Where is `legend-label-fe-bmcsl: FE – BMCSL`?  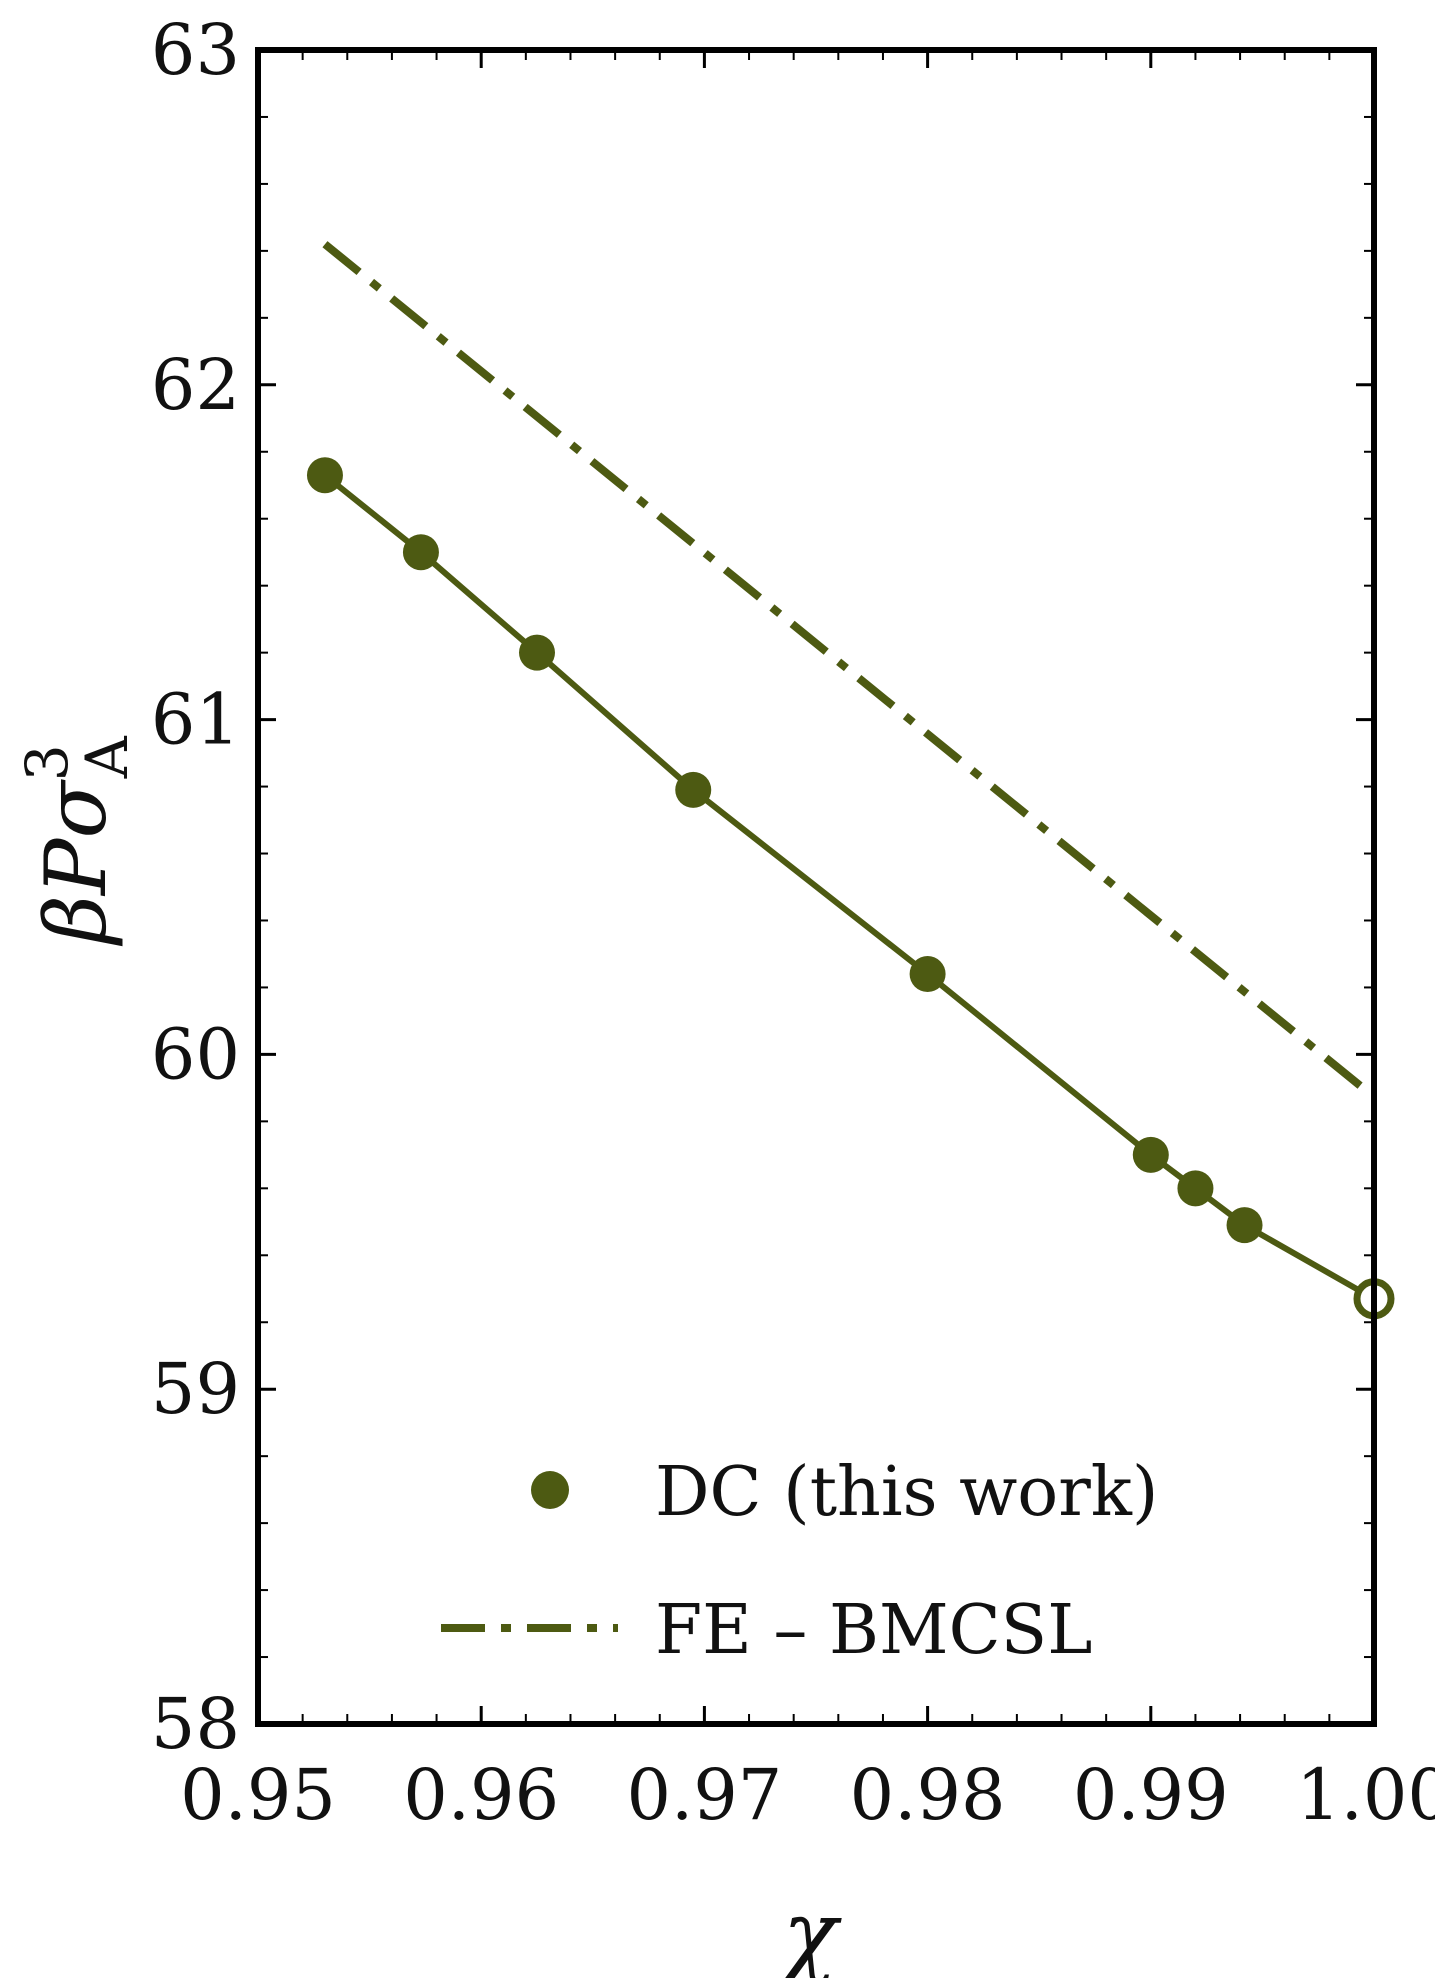 legend-label-fe-bmcsl: FE – BMCSL is located at coordinates (873, 1630).